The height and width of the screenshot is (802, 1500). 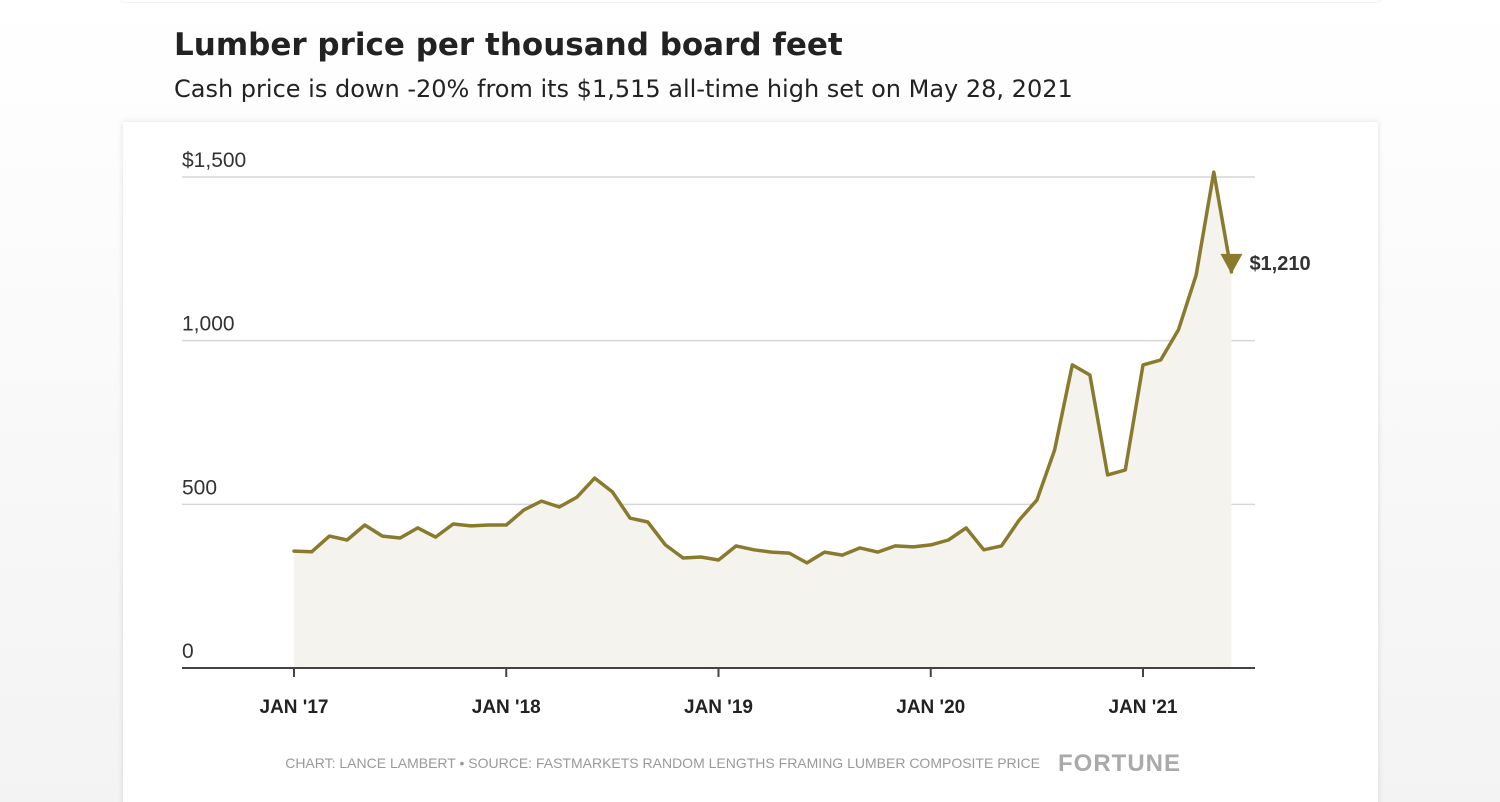 I want to click on chart-title: Lumber price per thousand board feet, so click(x=508, y=45).